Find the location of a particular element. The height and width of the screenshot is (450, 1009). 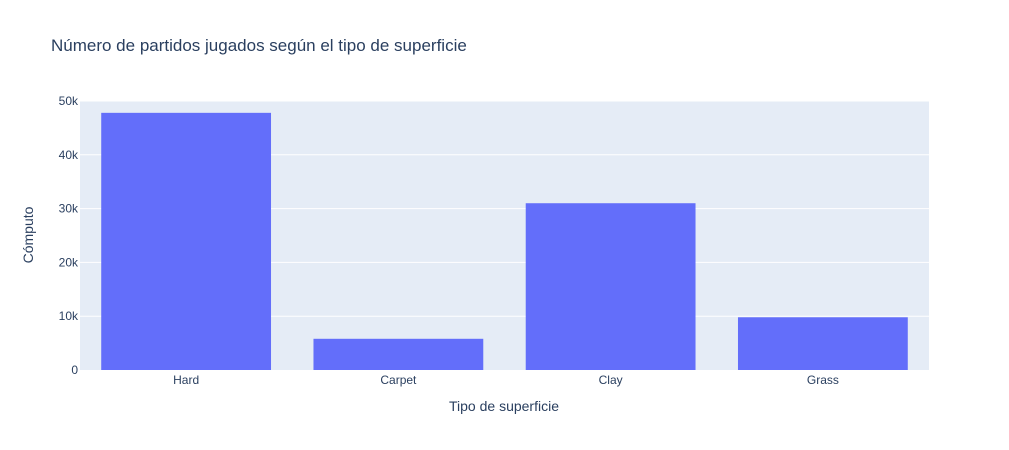

y-tick-label: 30k is located at coordinates (69, 209).